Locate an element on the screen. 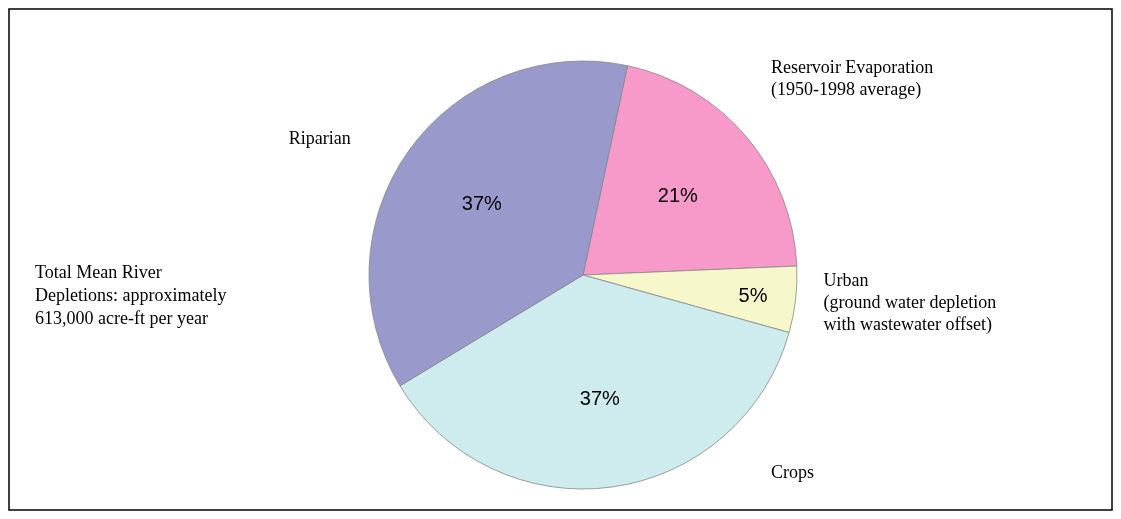 The width and height of the screenshot is (1121, 519). data-label: 5% is located at coordinates (753, 294).